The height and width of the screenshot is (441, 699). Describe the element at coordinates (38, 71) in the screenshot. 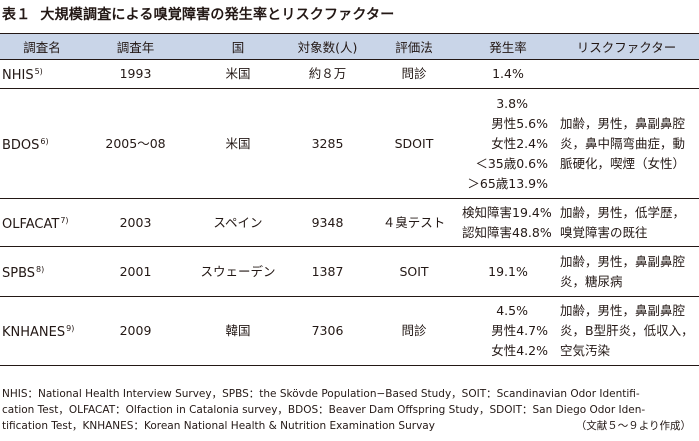

I see `reference-number: 5)` at that location.